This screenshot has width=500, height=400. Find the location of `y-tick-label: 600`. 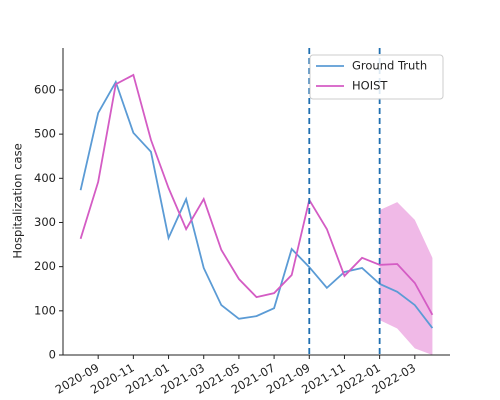

y-tick-label: 600 is located at coordinates (45, 89).